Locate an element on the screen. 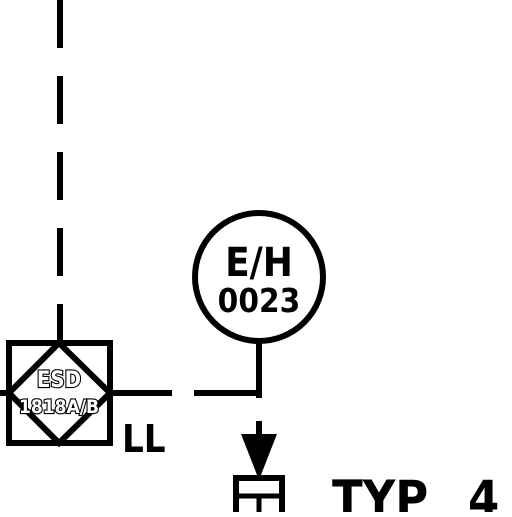 This screenshot has height=517, width=512. alarm-label: LL is located at coordinates (144, 439).